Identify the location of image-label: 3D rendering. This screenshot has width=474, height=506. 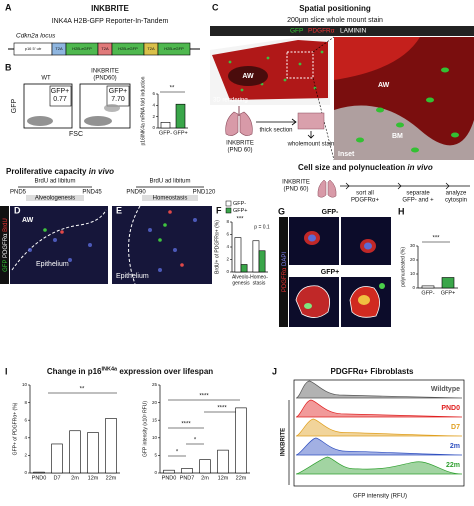
(230, 101).